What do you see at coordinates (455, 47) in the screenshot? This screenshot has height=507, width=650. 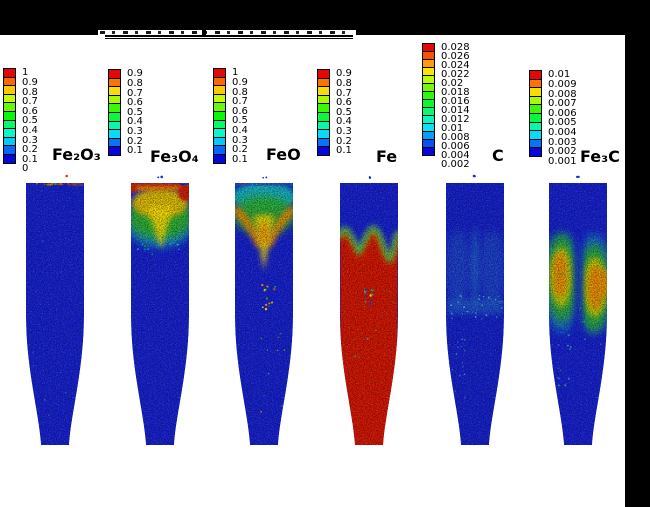 I see `colorbar-tick-label: 0.028` at bounding box center [455, 47].